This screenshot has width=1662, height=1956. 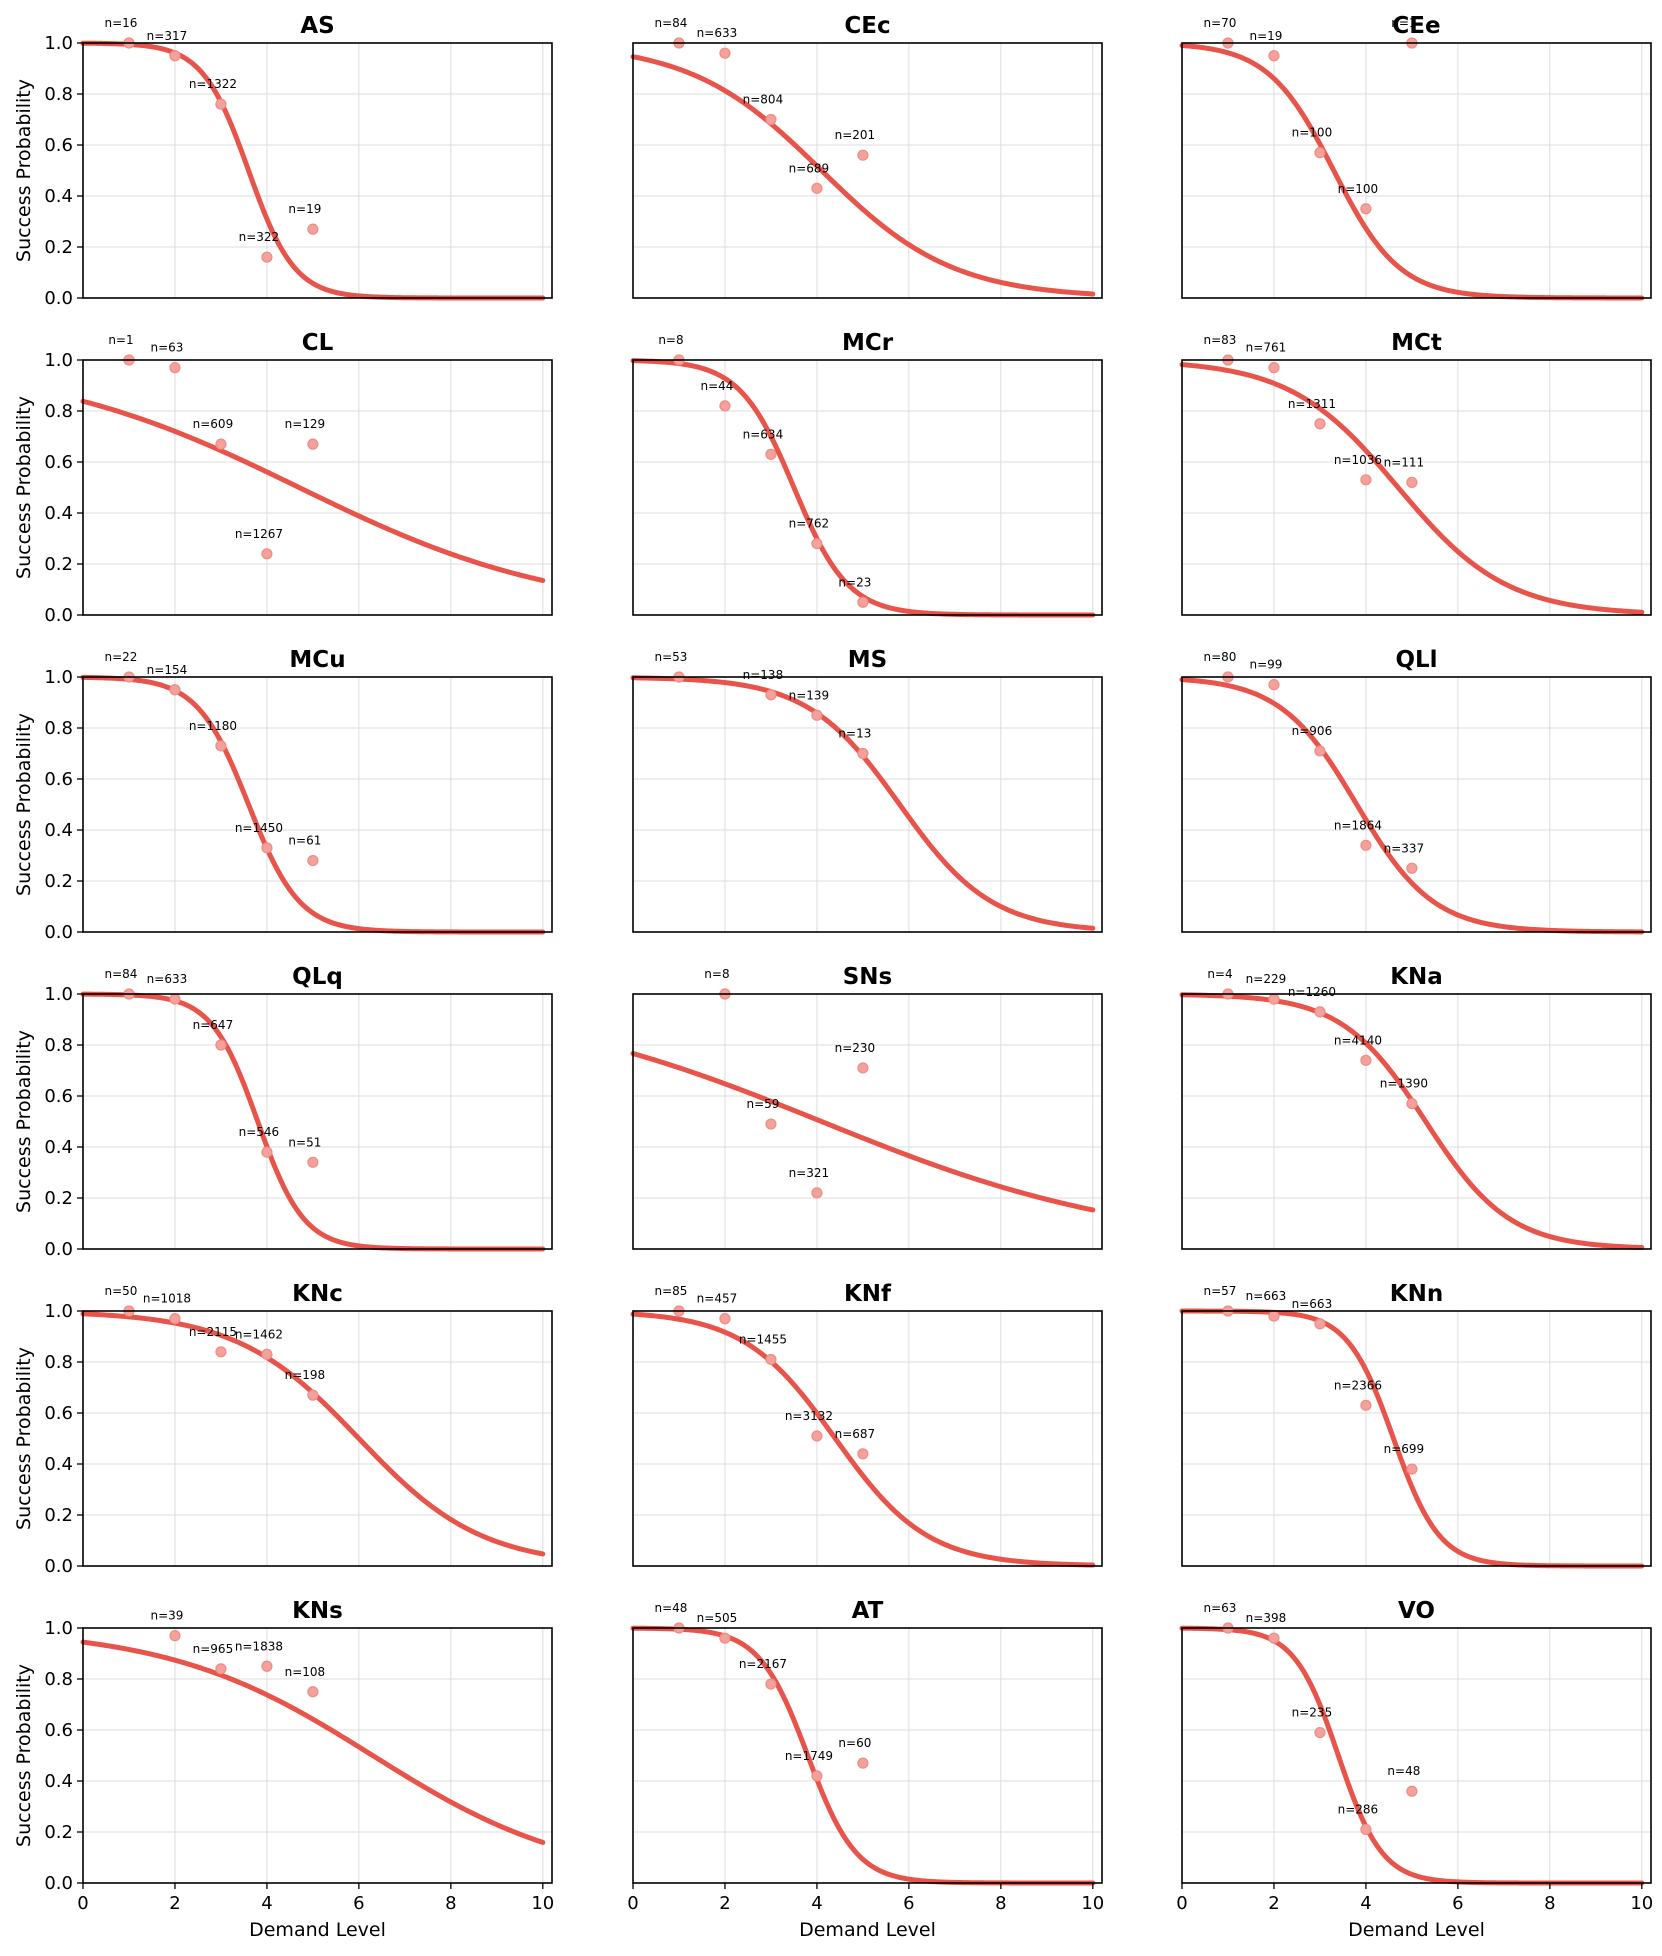 What do you see at coordinates (671, 1291) in the screenshot?
I see `n-count-label: n=85` at bounding box center [671, 1291].